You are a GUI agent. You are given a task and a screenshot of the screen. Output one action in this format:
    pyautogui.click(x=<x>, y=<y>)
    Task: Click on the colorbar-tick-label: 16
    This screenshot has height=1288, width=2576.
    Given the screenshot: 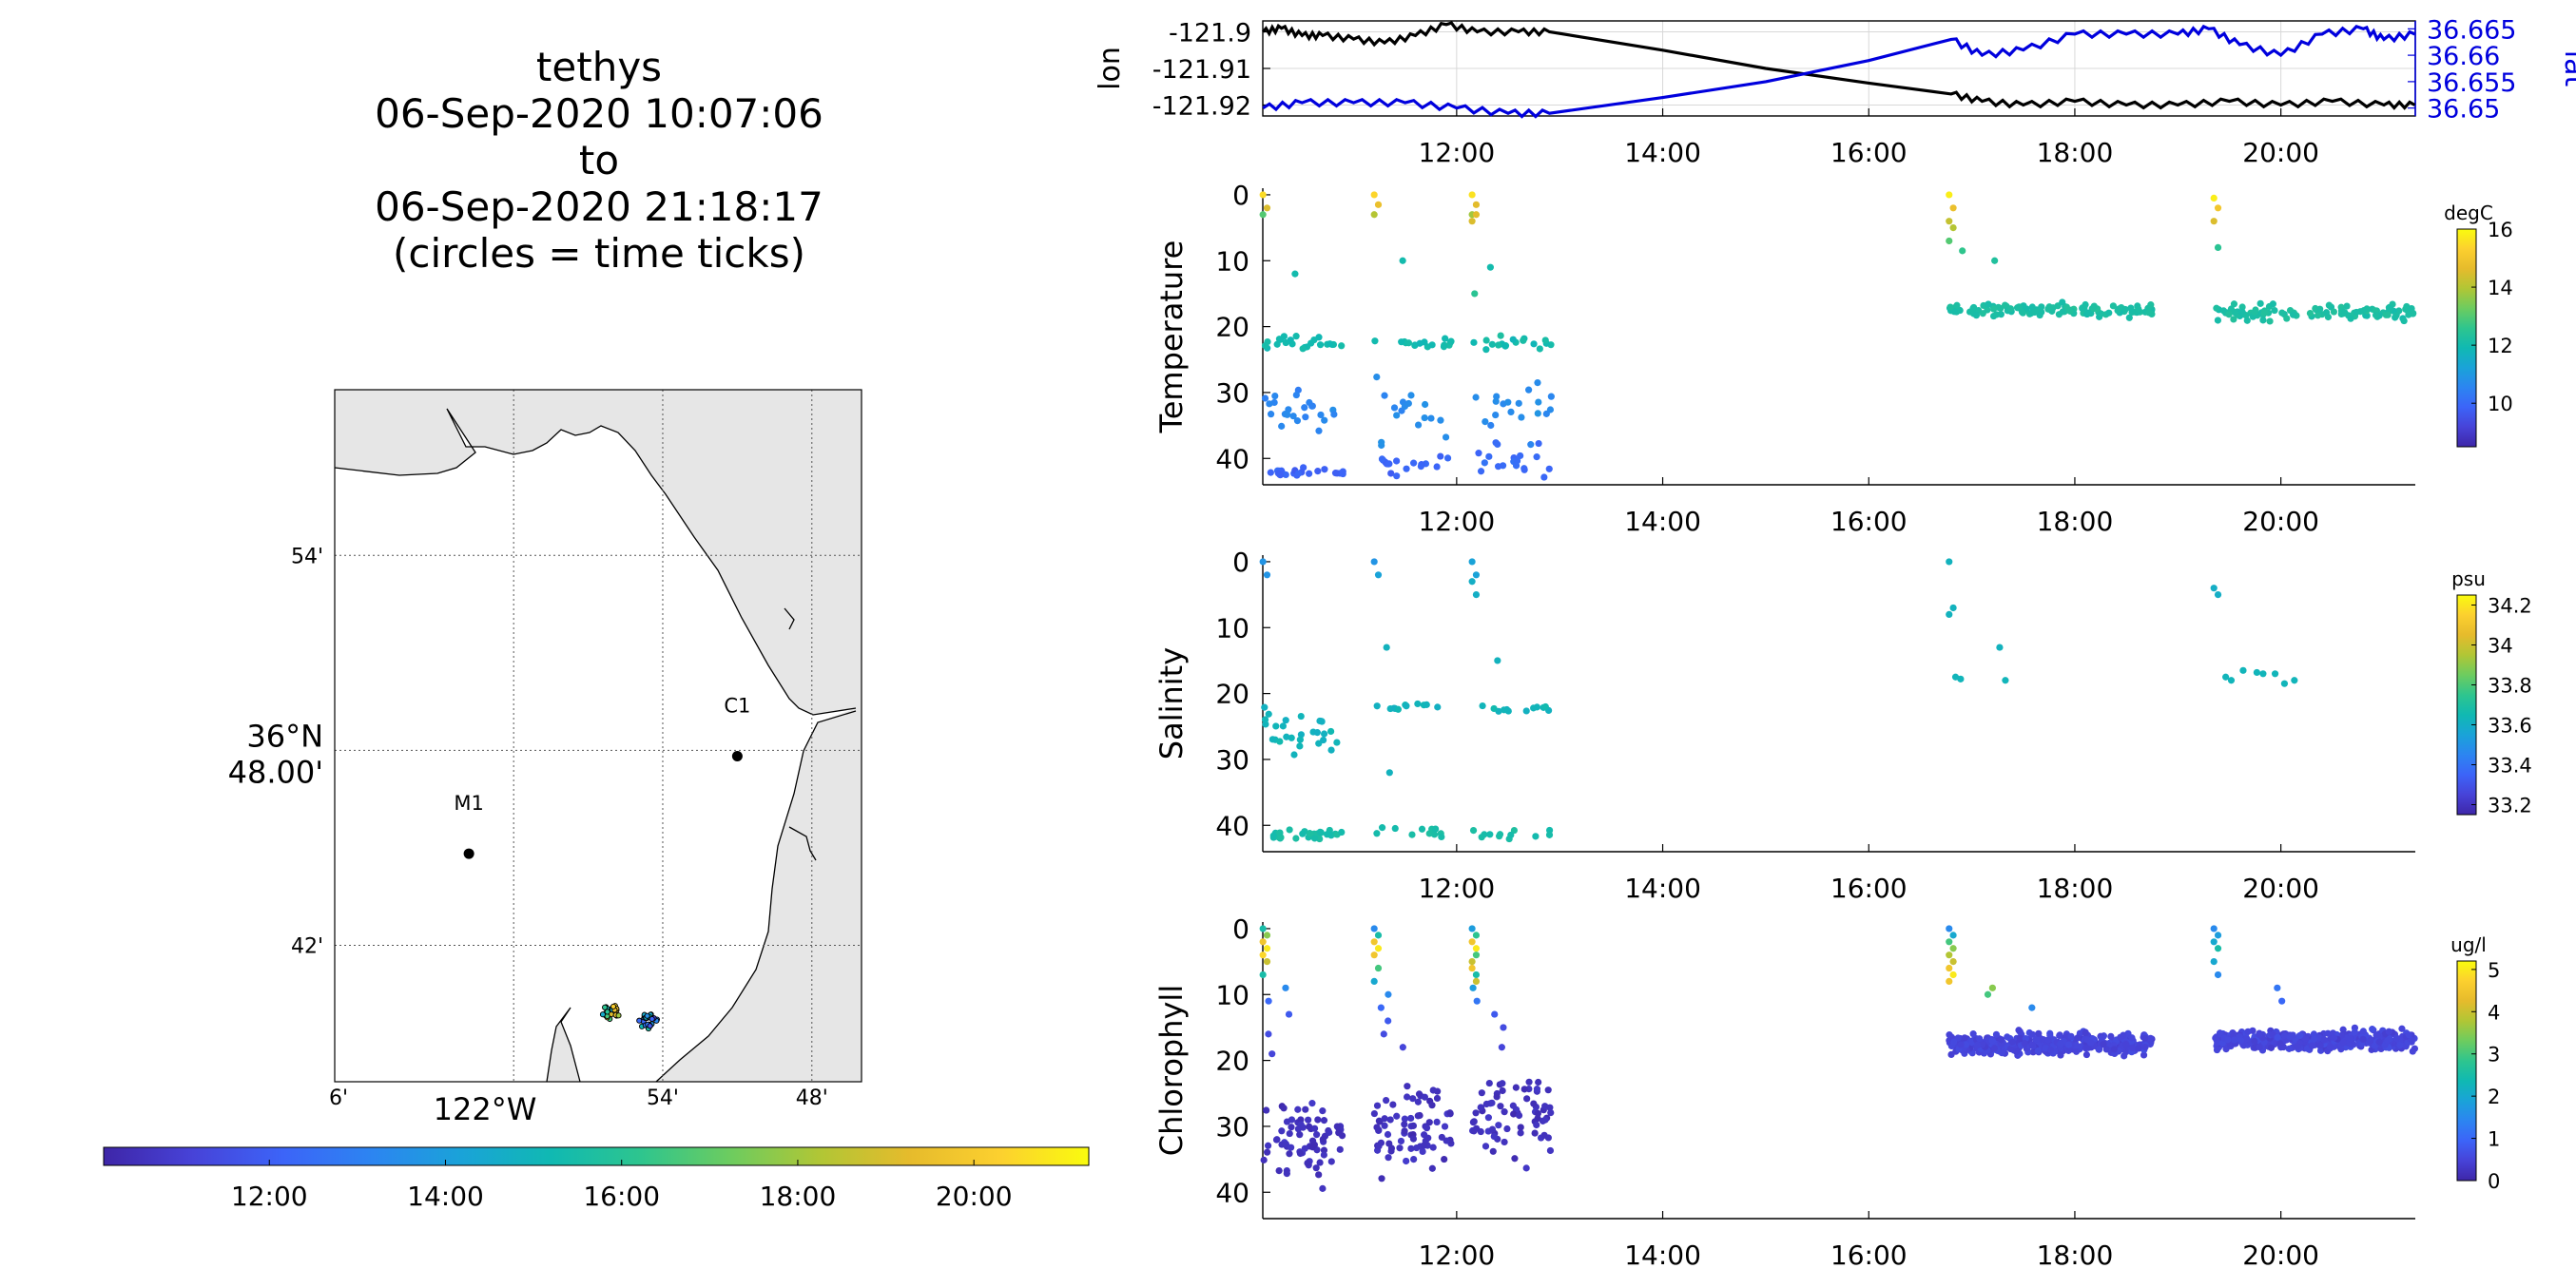 What is the action you would take?
    pyautogui.click(x=2500, y=230)
    